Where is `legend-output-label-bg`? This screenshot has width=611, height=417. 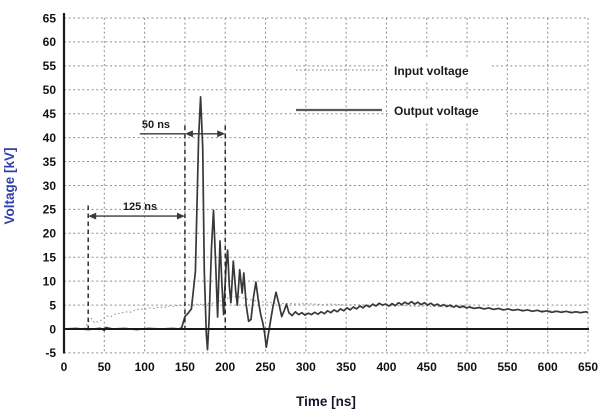
legend-output-label-bg is located at coordinates (447, 111).